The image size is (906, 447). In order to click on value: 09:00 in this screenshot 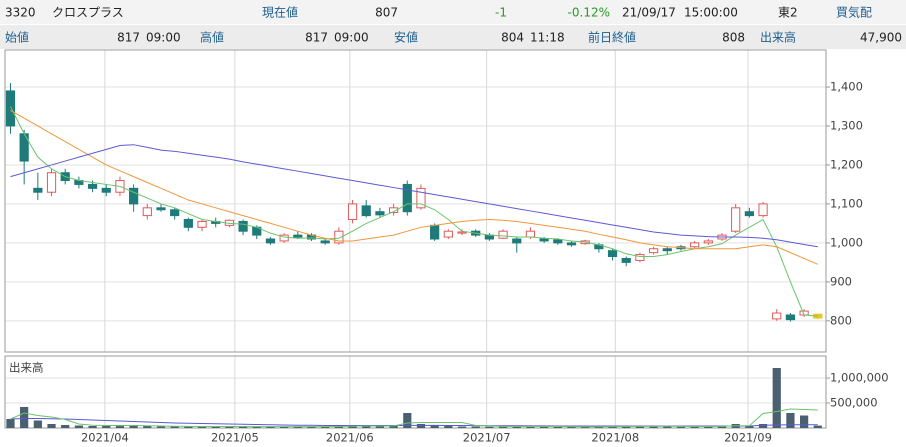, I will do `click(163, 38)`.